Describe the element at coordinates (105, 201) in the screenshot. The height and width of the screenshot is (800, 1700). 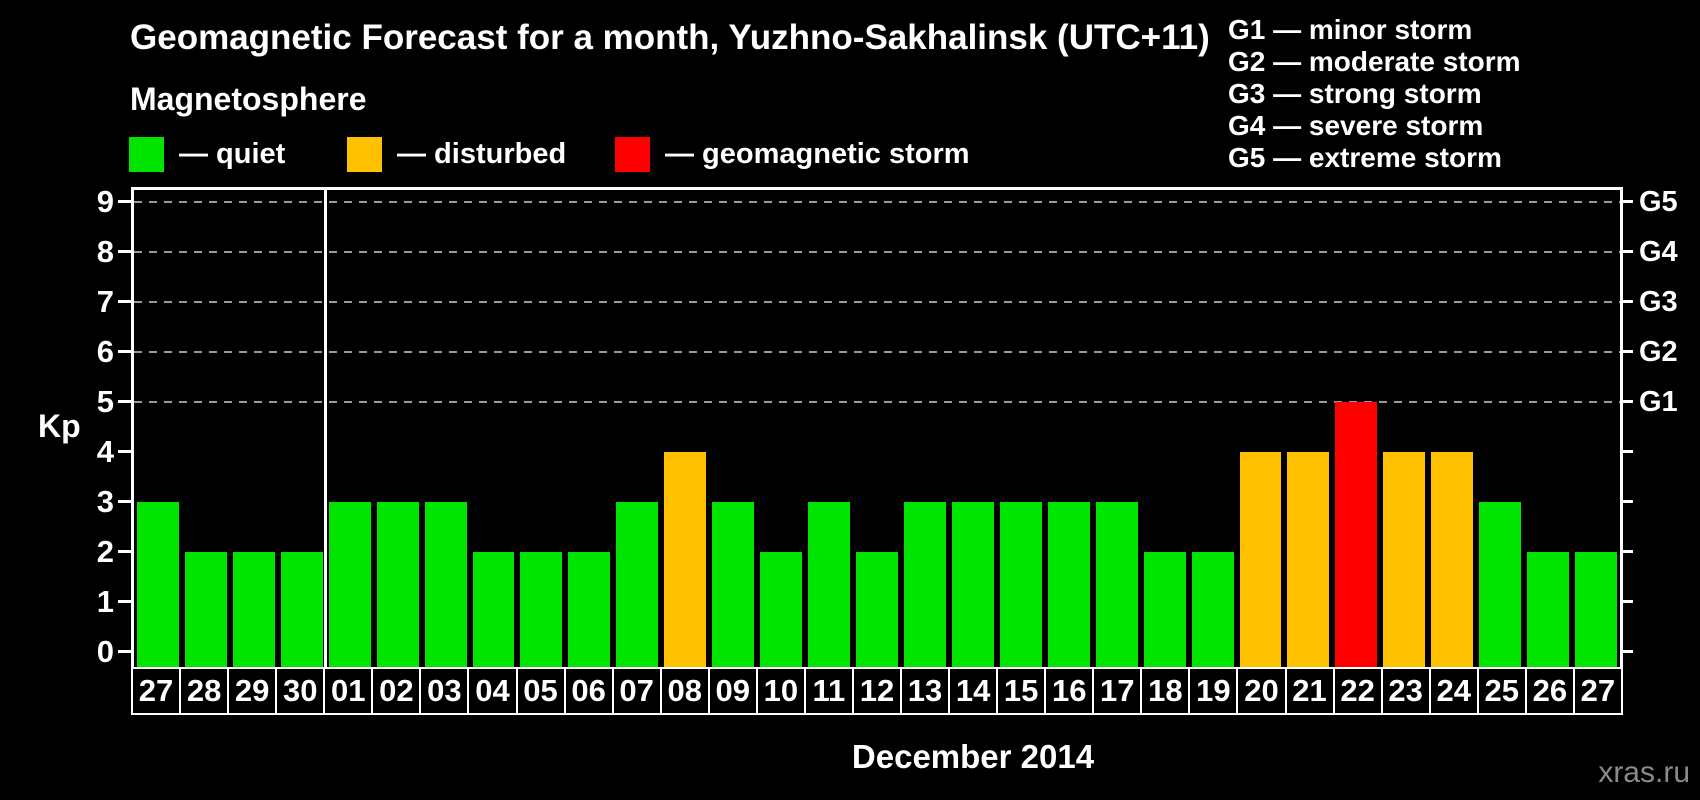
I see `kp-tick-label: 9` at that location.